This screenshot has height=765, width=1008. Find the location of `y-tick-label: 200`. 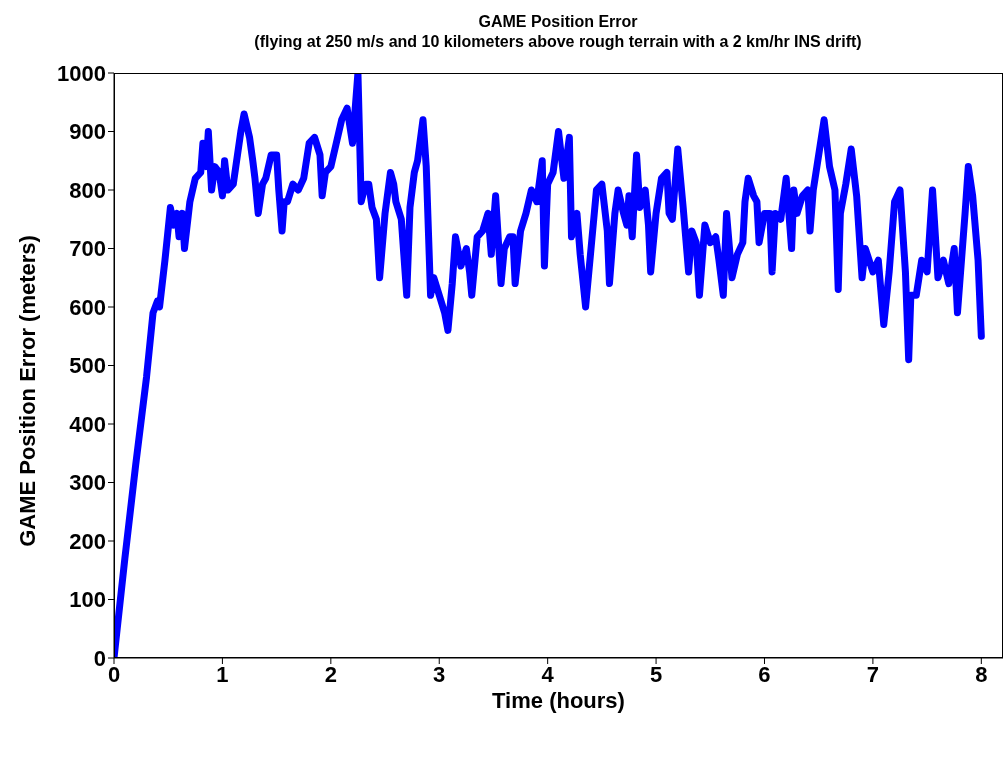

y-tick-label: 200 is located at coordinates (87, 541).